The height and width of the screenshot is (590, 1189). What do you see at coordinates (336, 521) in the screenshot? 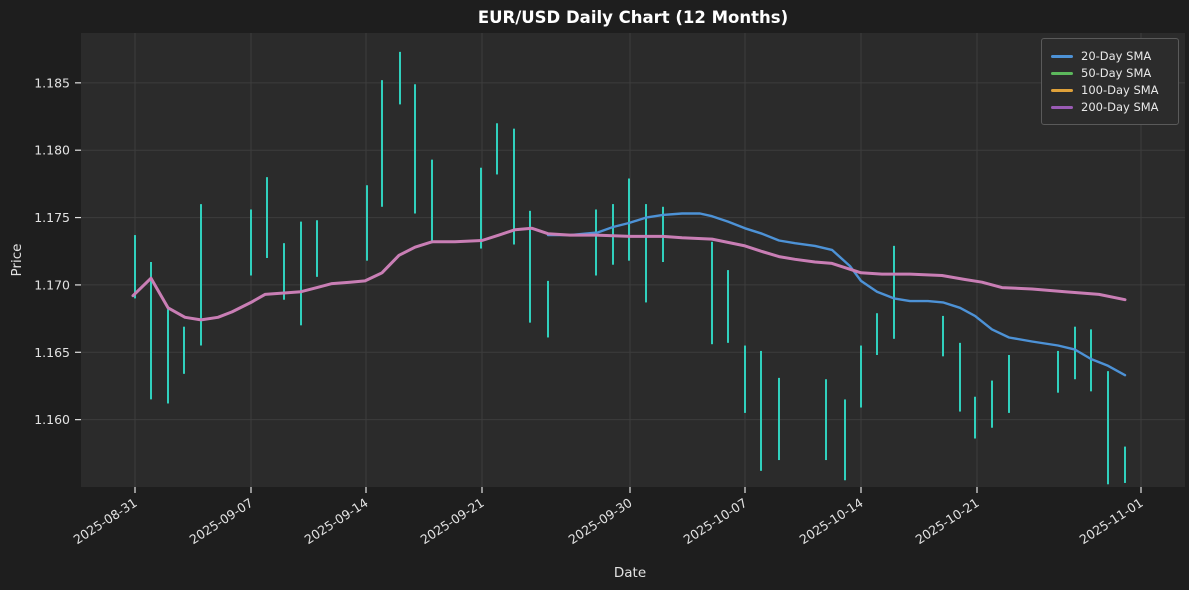
I see `x-tick-label: 2025-09-14` at bounding box center [336, 521].